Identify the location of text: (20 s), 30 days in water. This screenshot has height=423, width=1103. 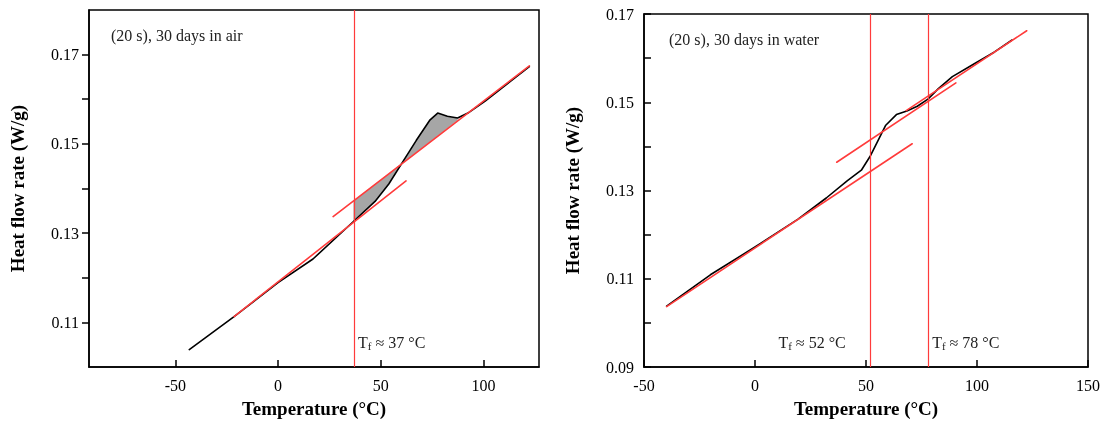
(744, 39).